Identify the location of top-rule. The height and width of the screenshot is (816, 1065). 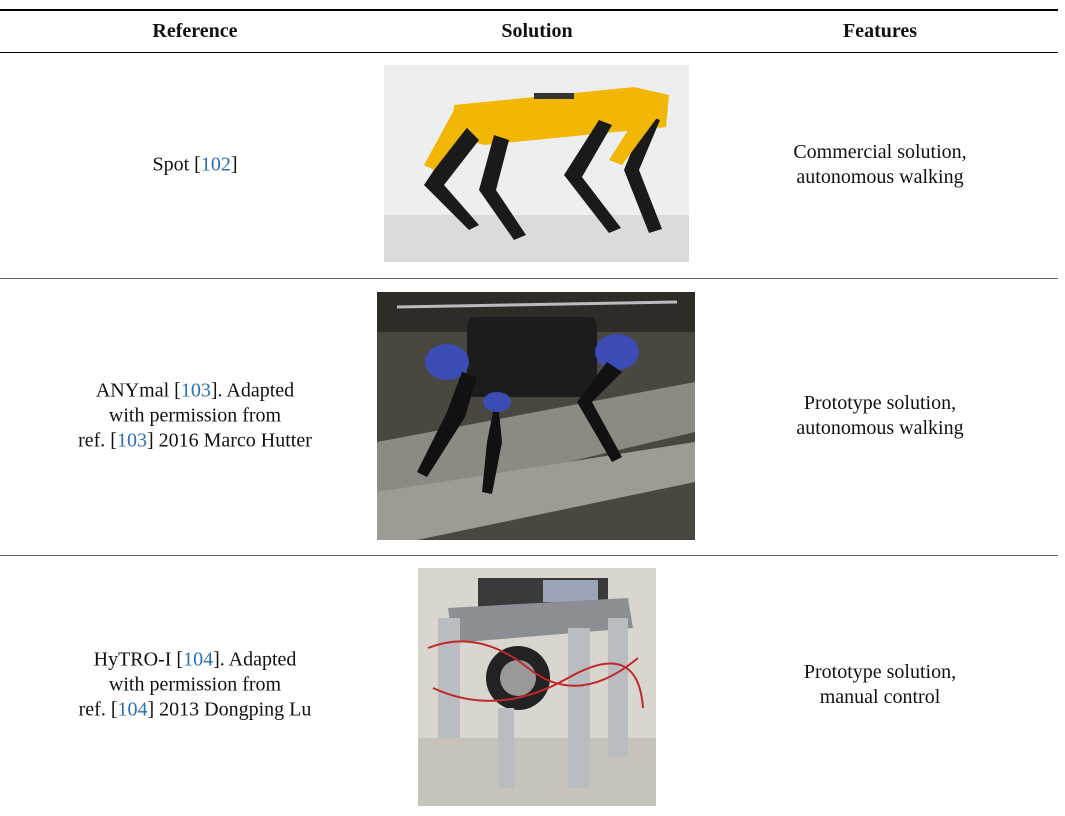
(529, 10).